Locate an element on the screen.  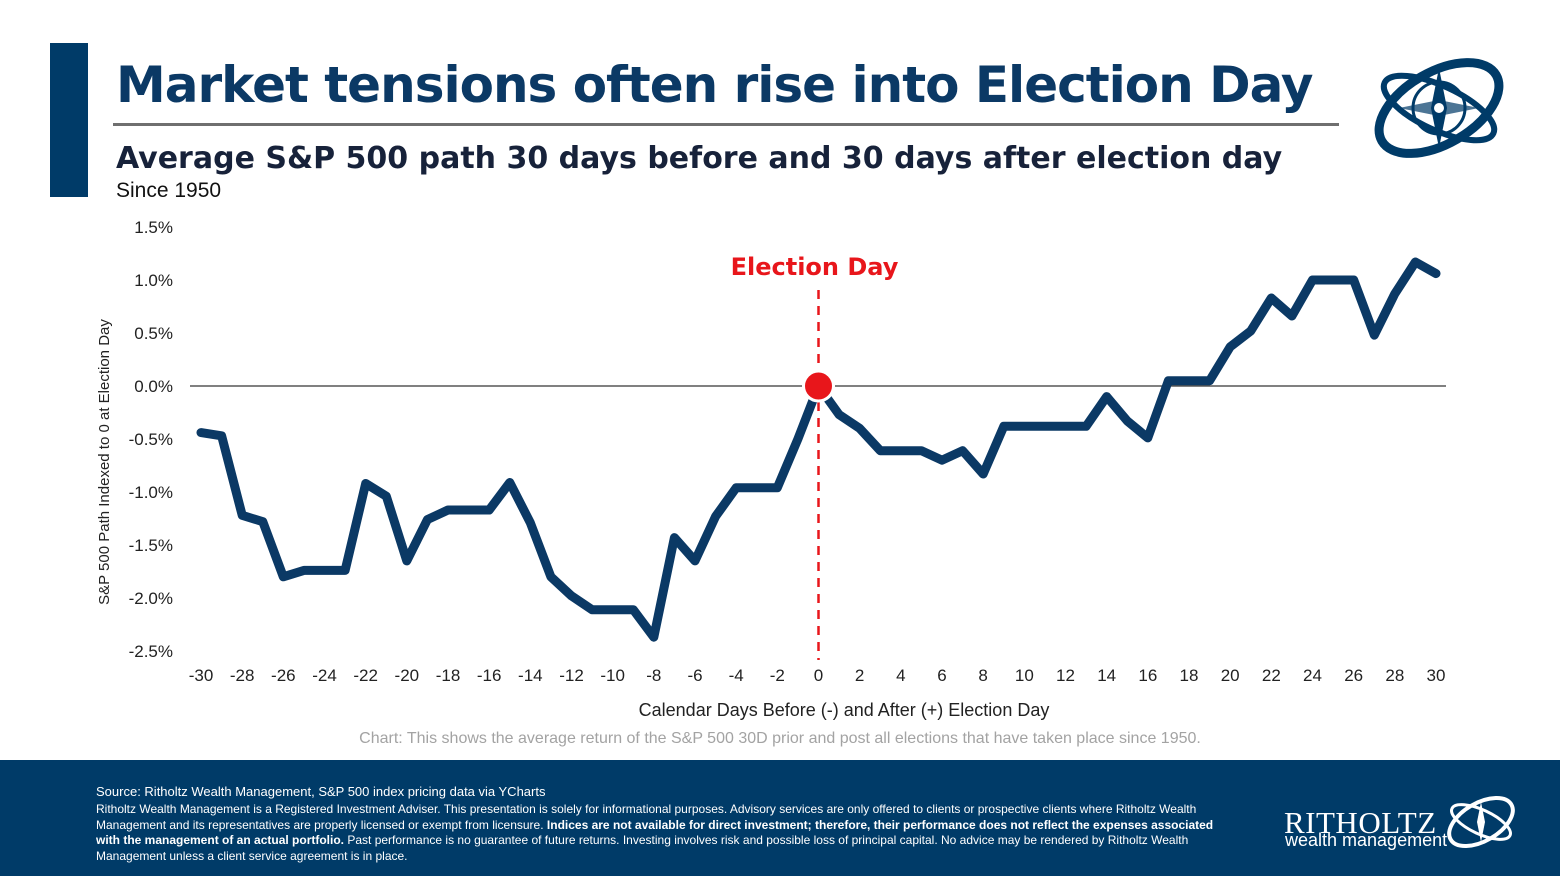
y-tick-label: -1.0% is located at coordinates (151, 492).